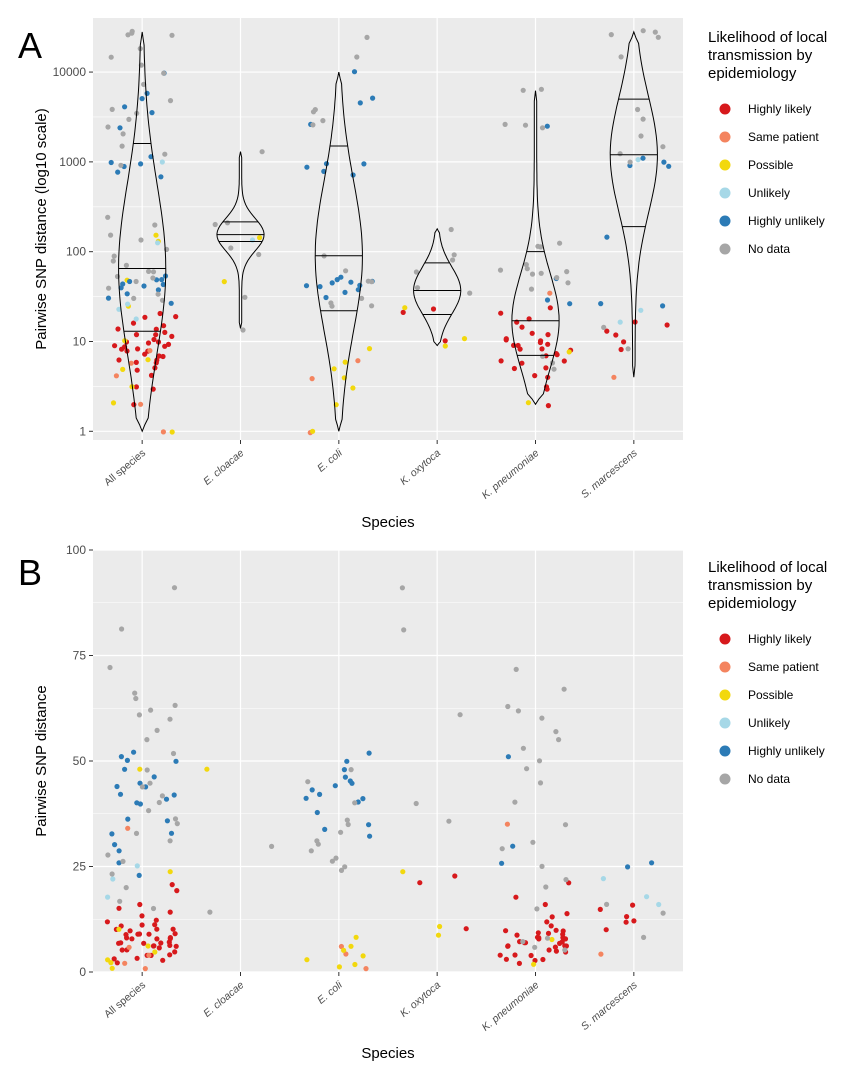 The width and height of the screenshot is (850, 1071). I want to click on legend-label: Possible, so click(771, 695).